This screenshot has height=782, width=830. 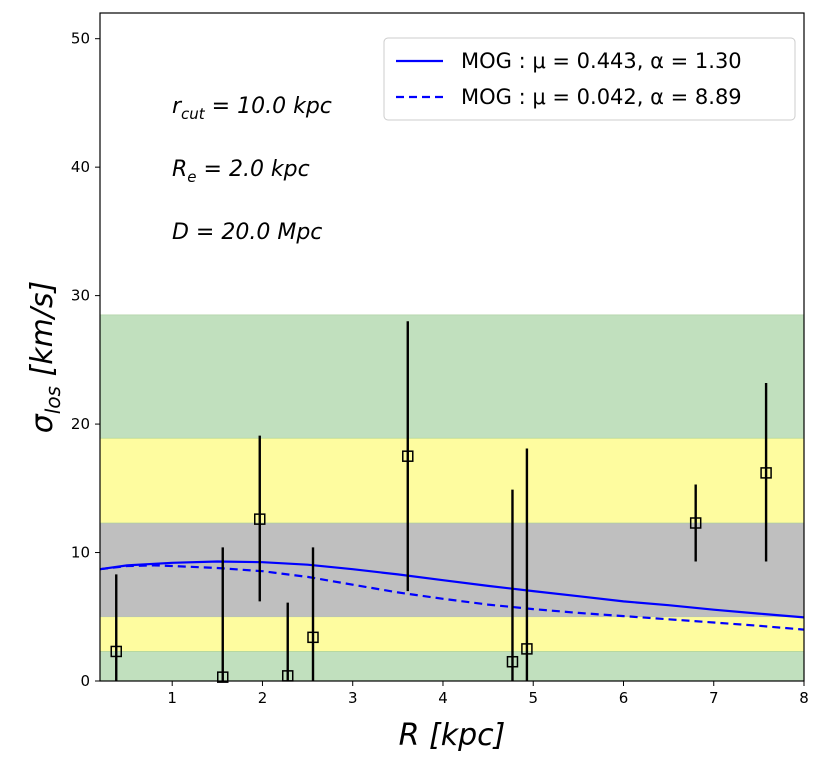 I want to click on annotation-re: Re = 2.0 kpc, so click(x=241, y=171).